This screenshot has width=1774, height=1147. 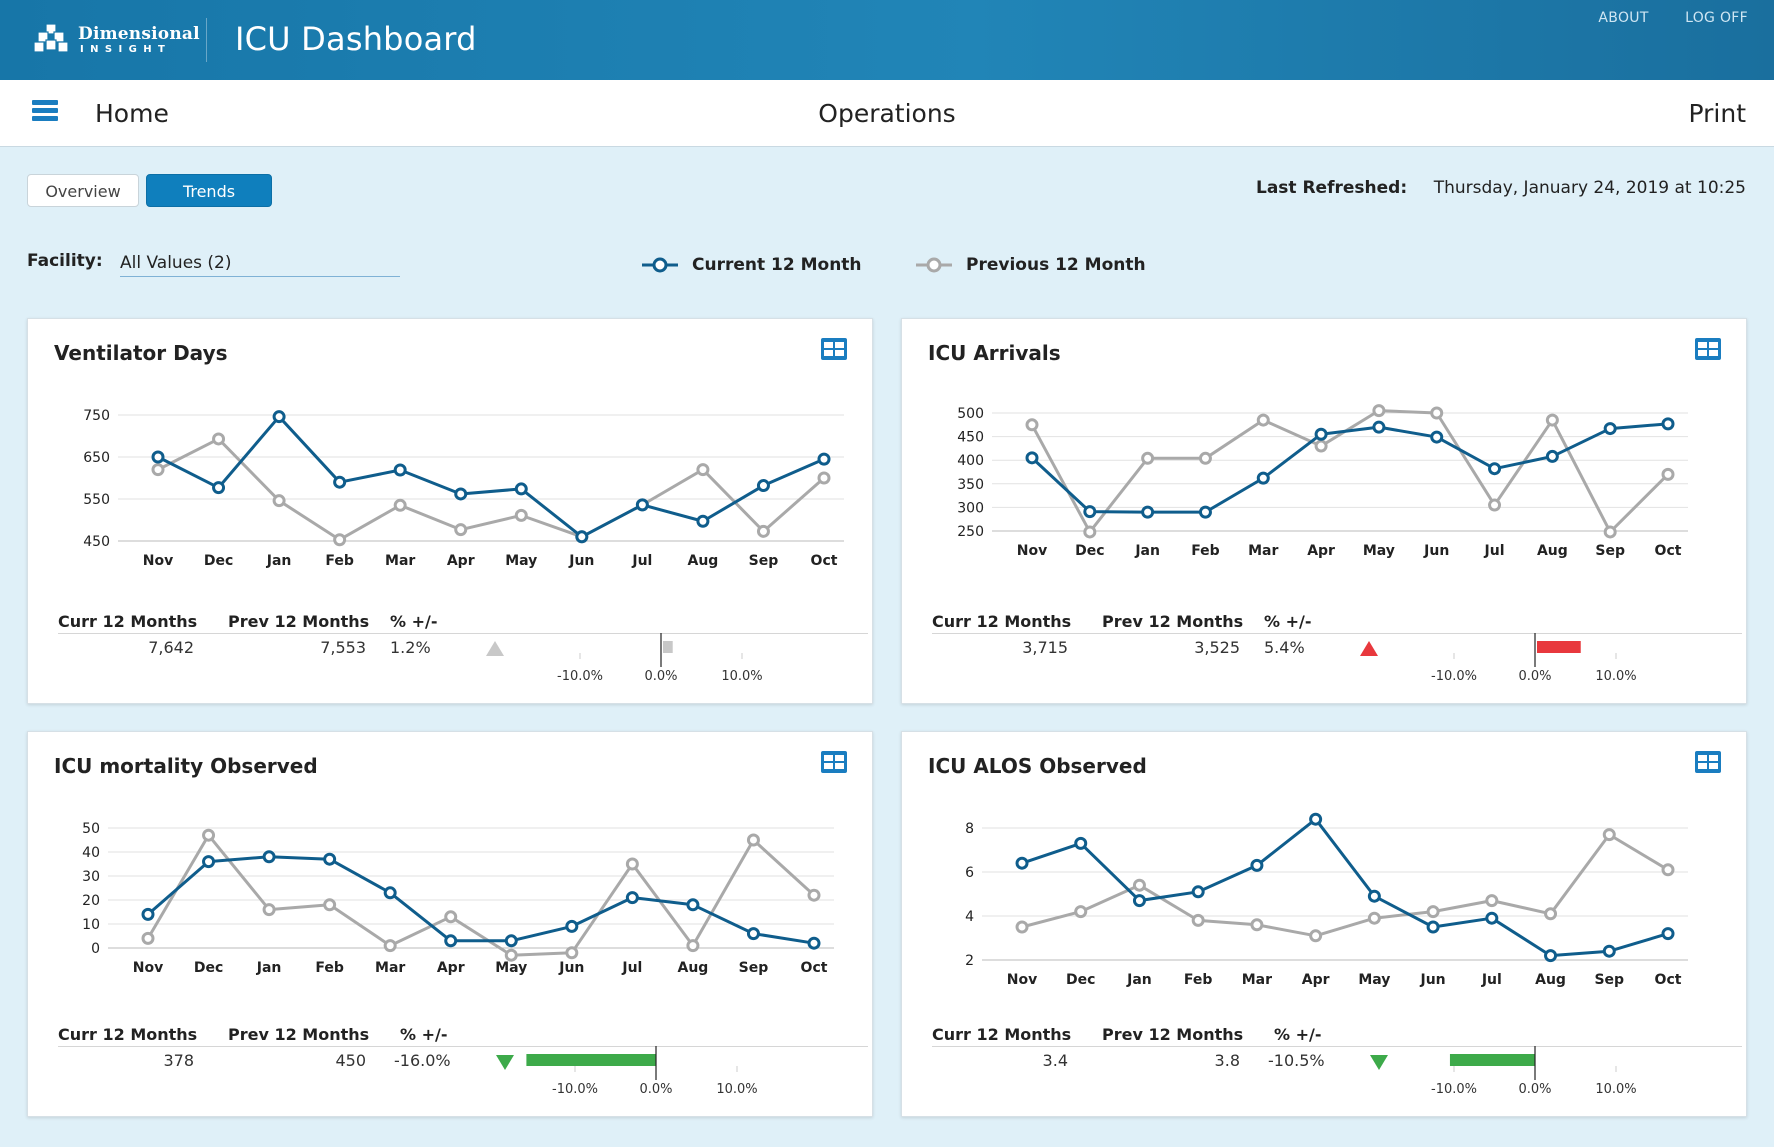 I want to click on facility-select, so click(x=260, y=263).